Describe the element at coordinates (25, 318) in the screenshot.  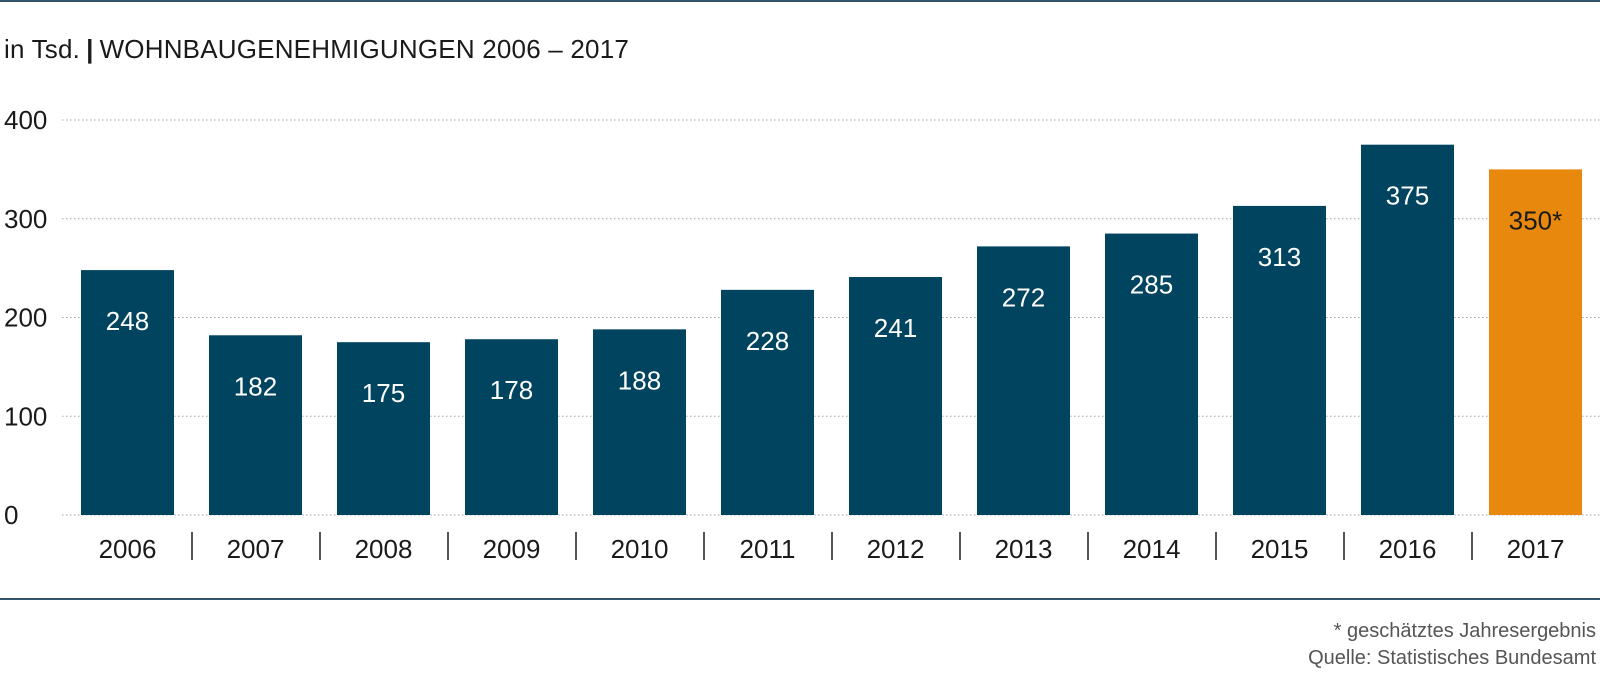
I see `y-tick-label: 200` at that location.